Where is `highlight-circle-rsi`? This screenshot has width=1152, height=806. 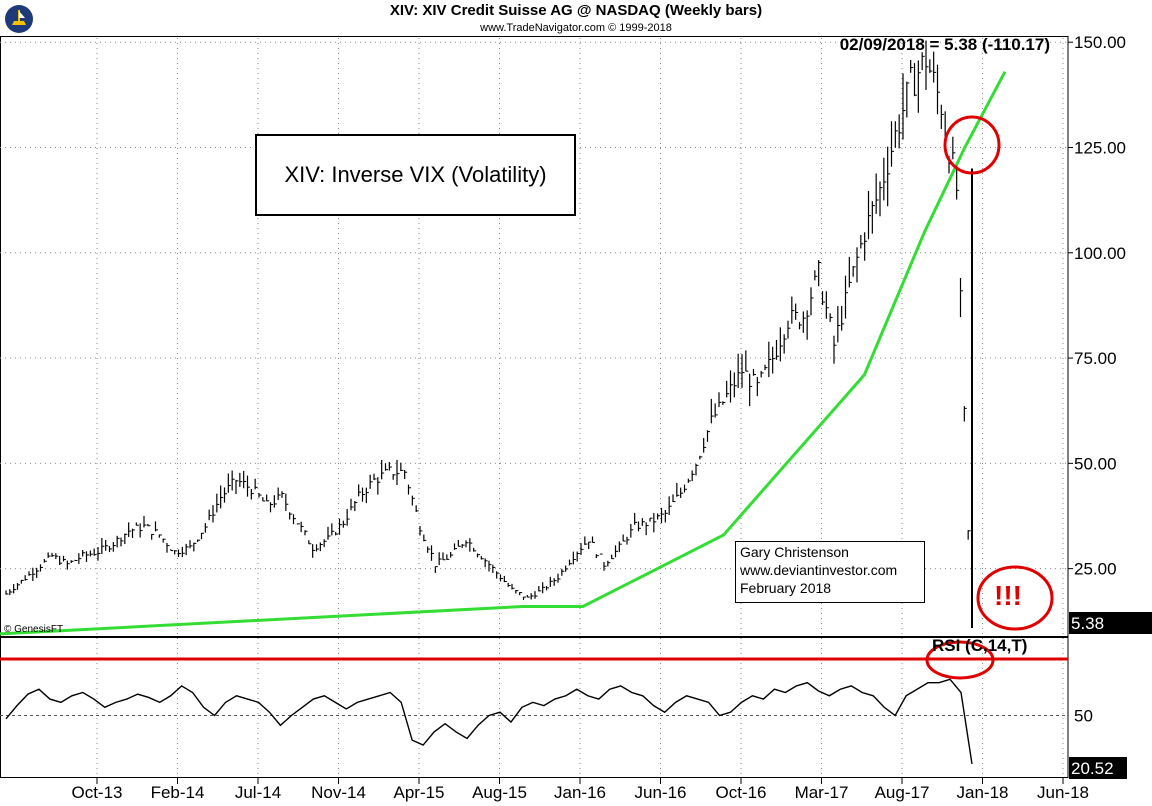 highlight-circle-rsi is located at coordinates (960, 660).